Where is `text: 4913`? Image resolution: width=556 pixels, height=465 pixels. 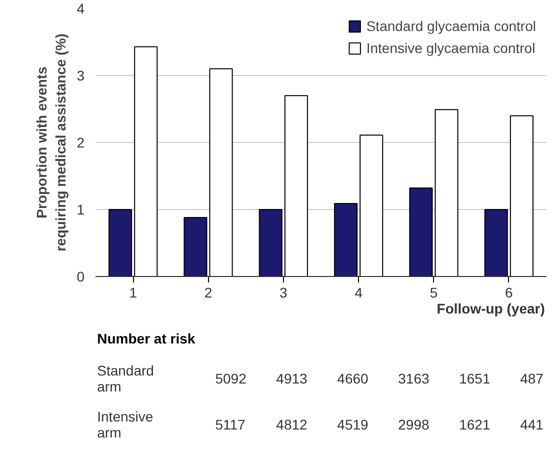 text: 4913 is located at coordinates (292, 378).